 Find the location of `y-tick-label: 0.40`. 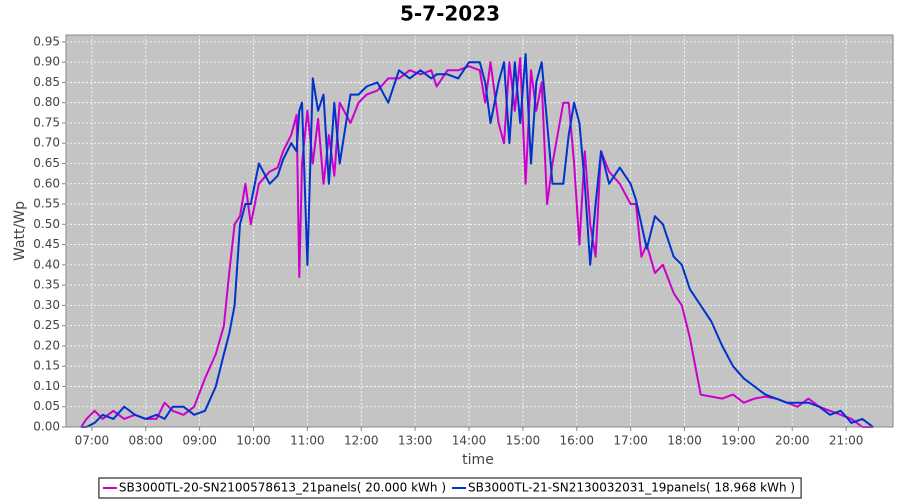

y-tick-label: 0.40 is located at coordinates (46, 264).